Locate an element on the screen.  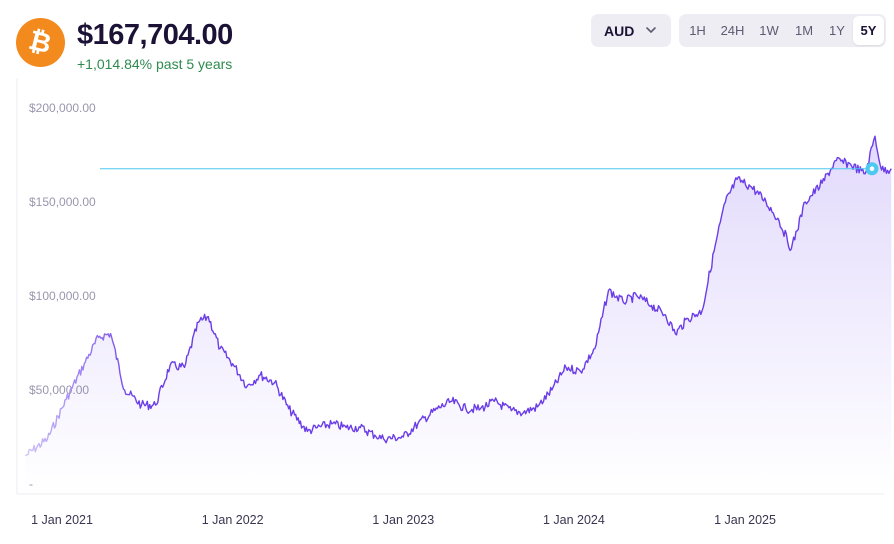
x-tick-label: 1 Jan 2025 is located at coordinates (745, 520).